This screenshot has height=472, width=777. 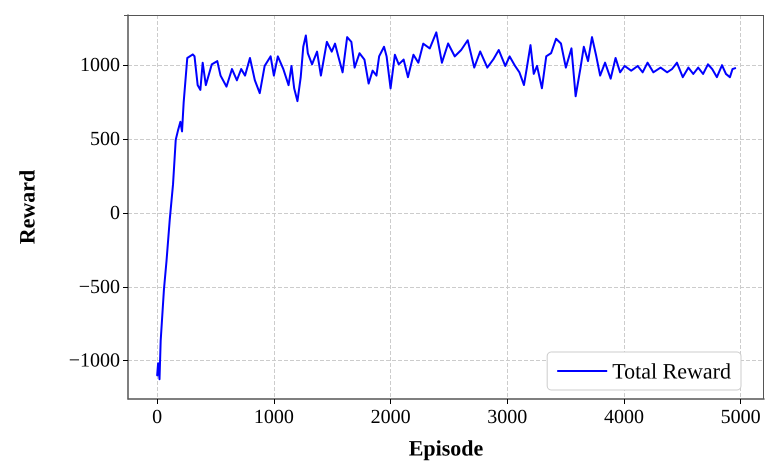 I want to click on legend-label: Total Reward, so click(x=672, y=371).